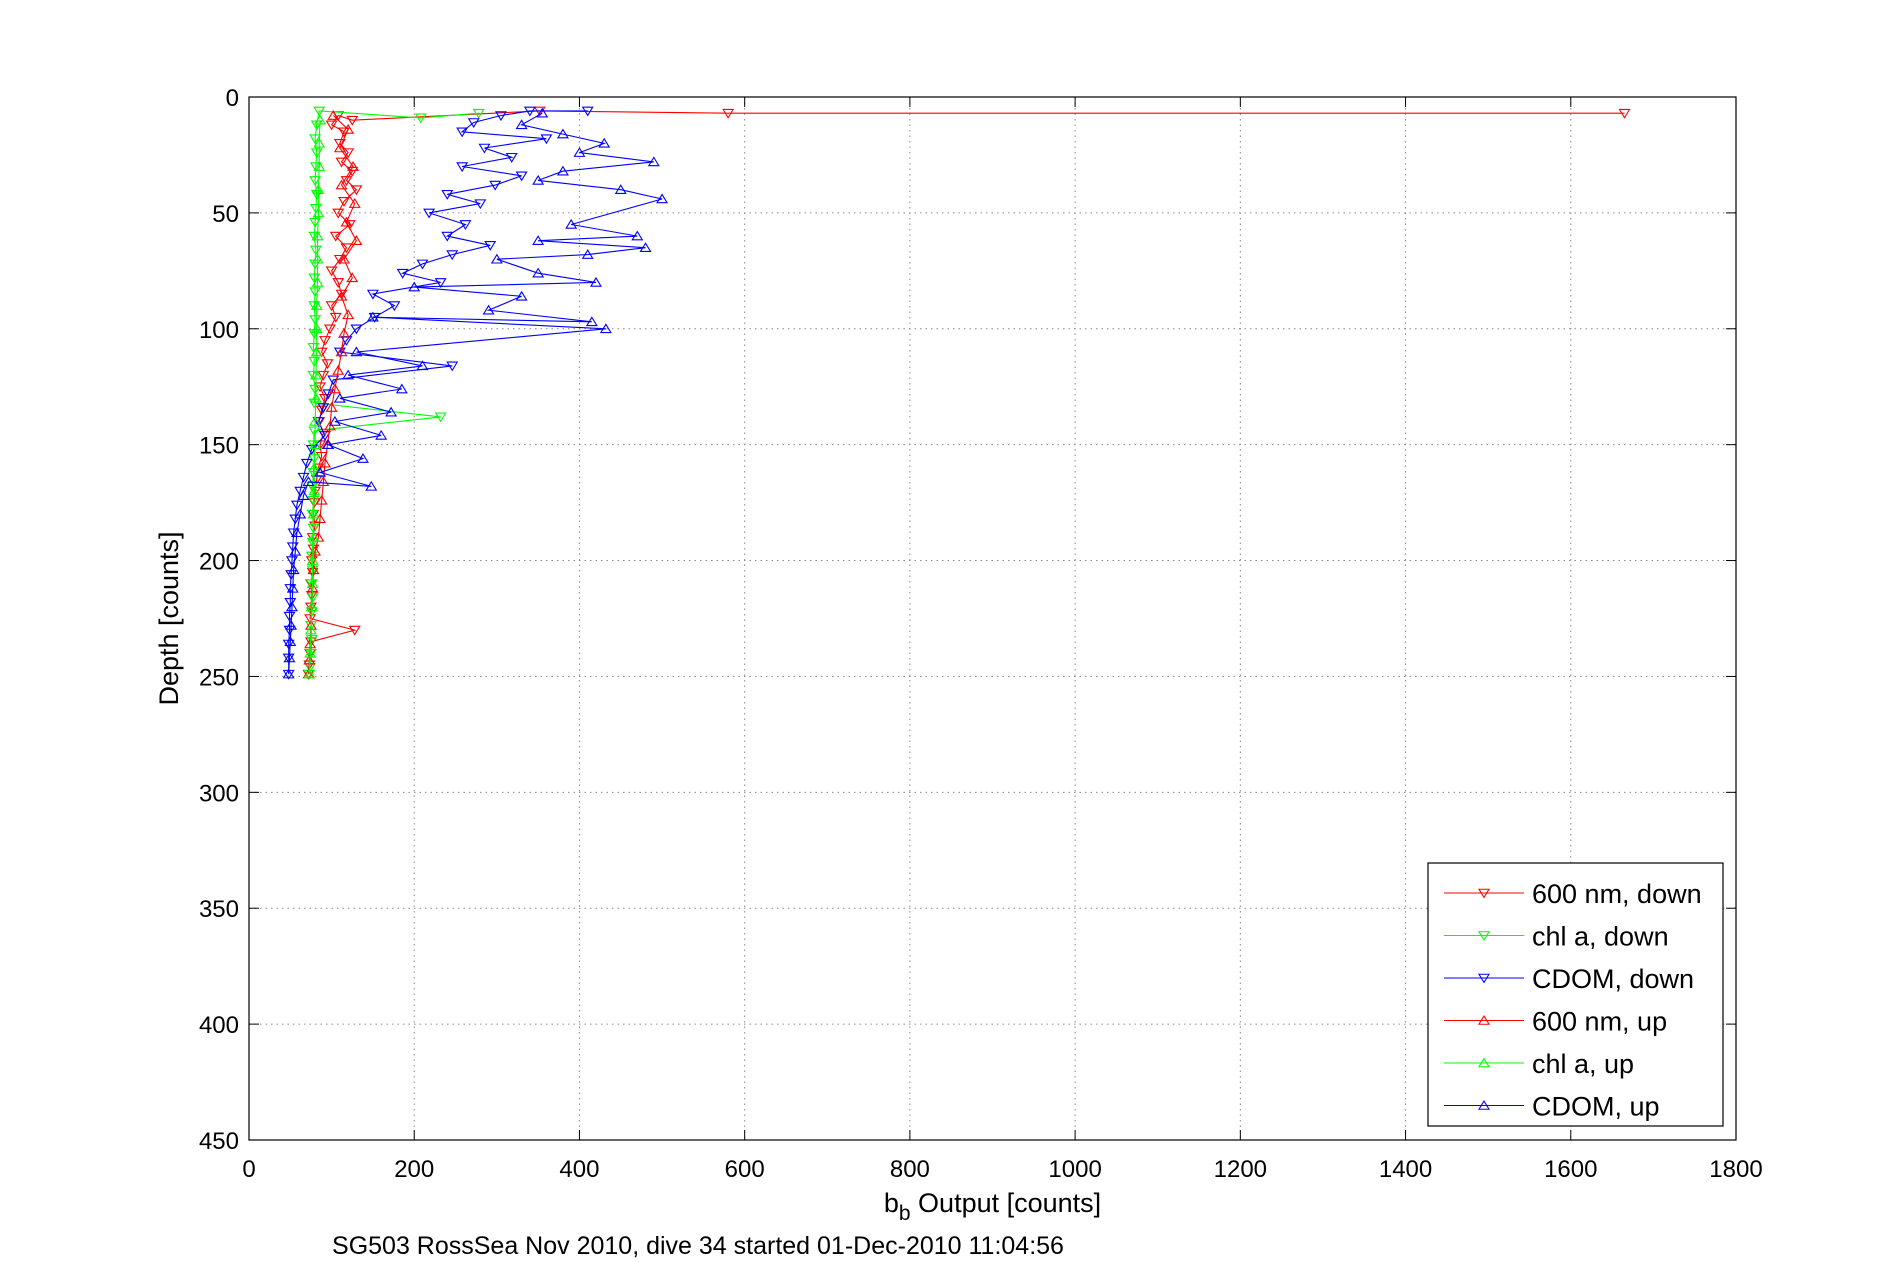 The width and height of the screenshot is (1891, 1262). Describe the element at coordinates (1599, 1022) in the screenshot. I see `legend-label: 600 nm, up` at that location.